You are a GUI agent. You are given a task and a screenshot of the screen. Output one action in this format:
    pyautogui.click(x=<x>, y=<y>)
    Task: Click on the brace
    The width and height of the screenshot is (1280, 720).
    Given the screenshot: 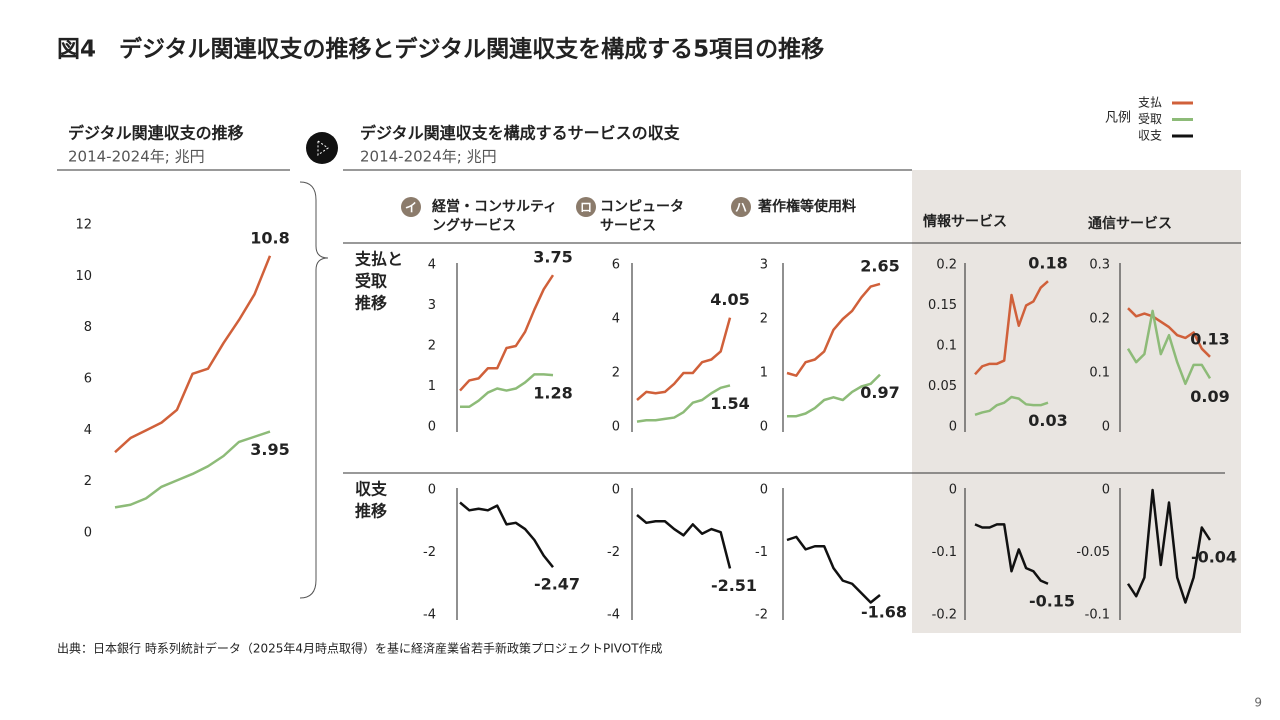 What is the action you would take?
    pyautogui.click(x=314, y=390)
    